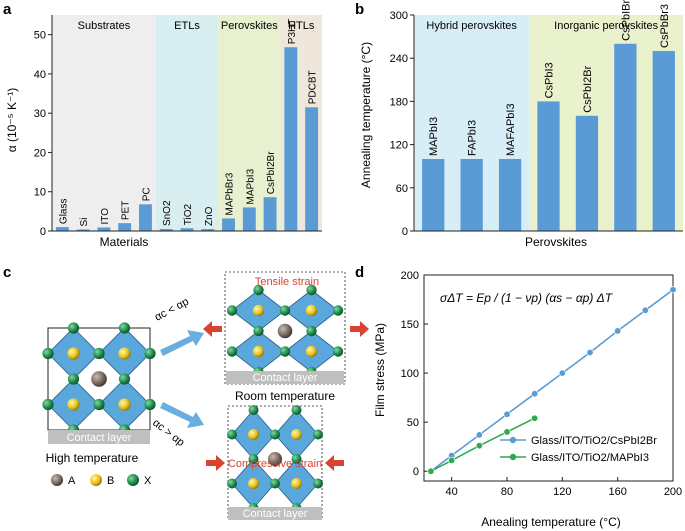 The image size is (685, 531). Describe the element at coordinates (473, 138) in the screenshot. I see `bar-label-FAPbI3: FAPbI3` at that location.